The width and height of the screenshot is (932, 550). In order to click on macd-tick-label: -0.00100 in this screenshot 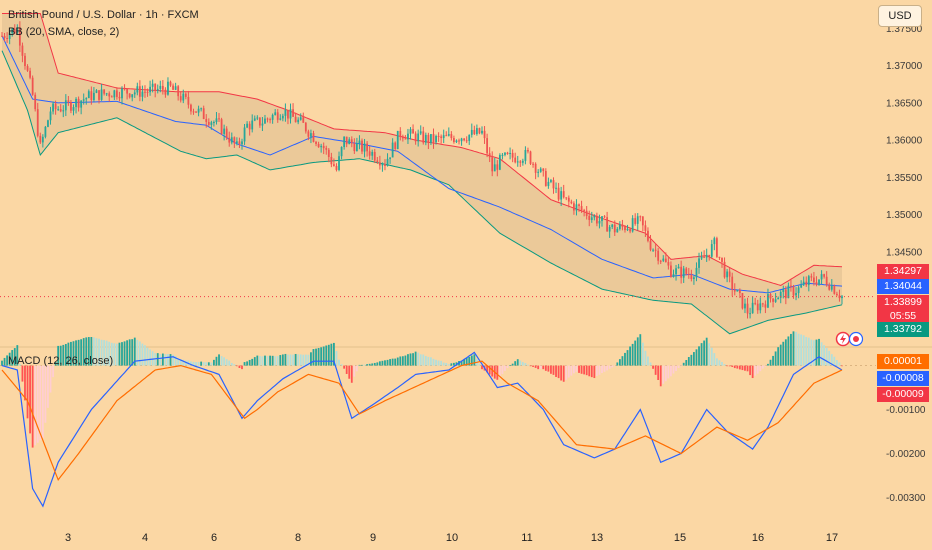, I will do `click(906, 410)`.